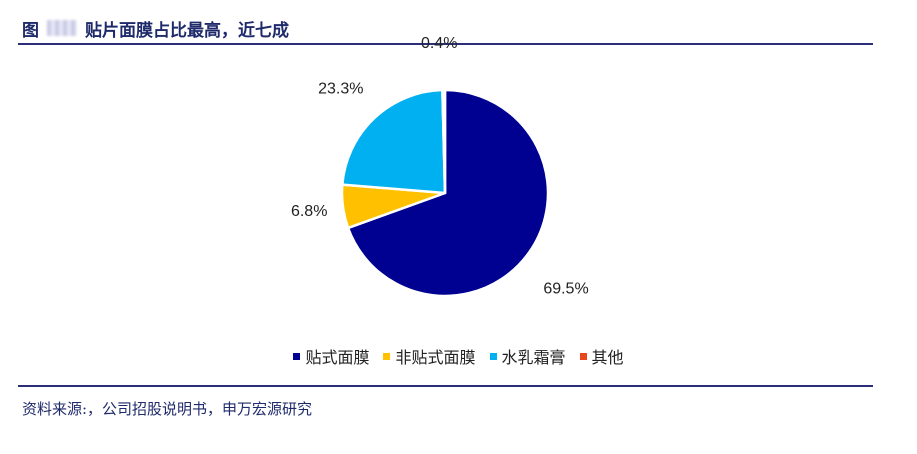 The image size is (917, 454). Describe the element at coordinates (533, 357) in the screenshot. I see `legend-label-3: 水乳霜膏` at that location.